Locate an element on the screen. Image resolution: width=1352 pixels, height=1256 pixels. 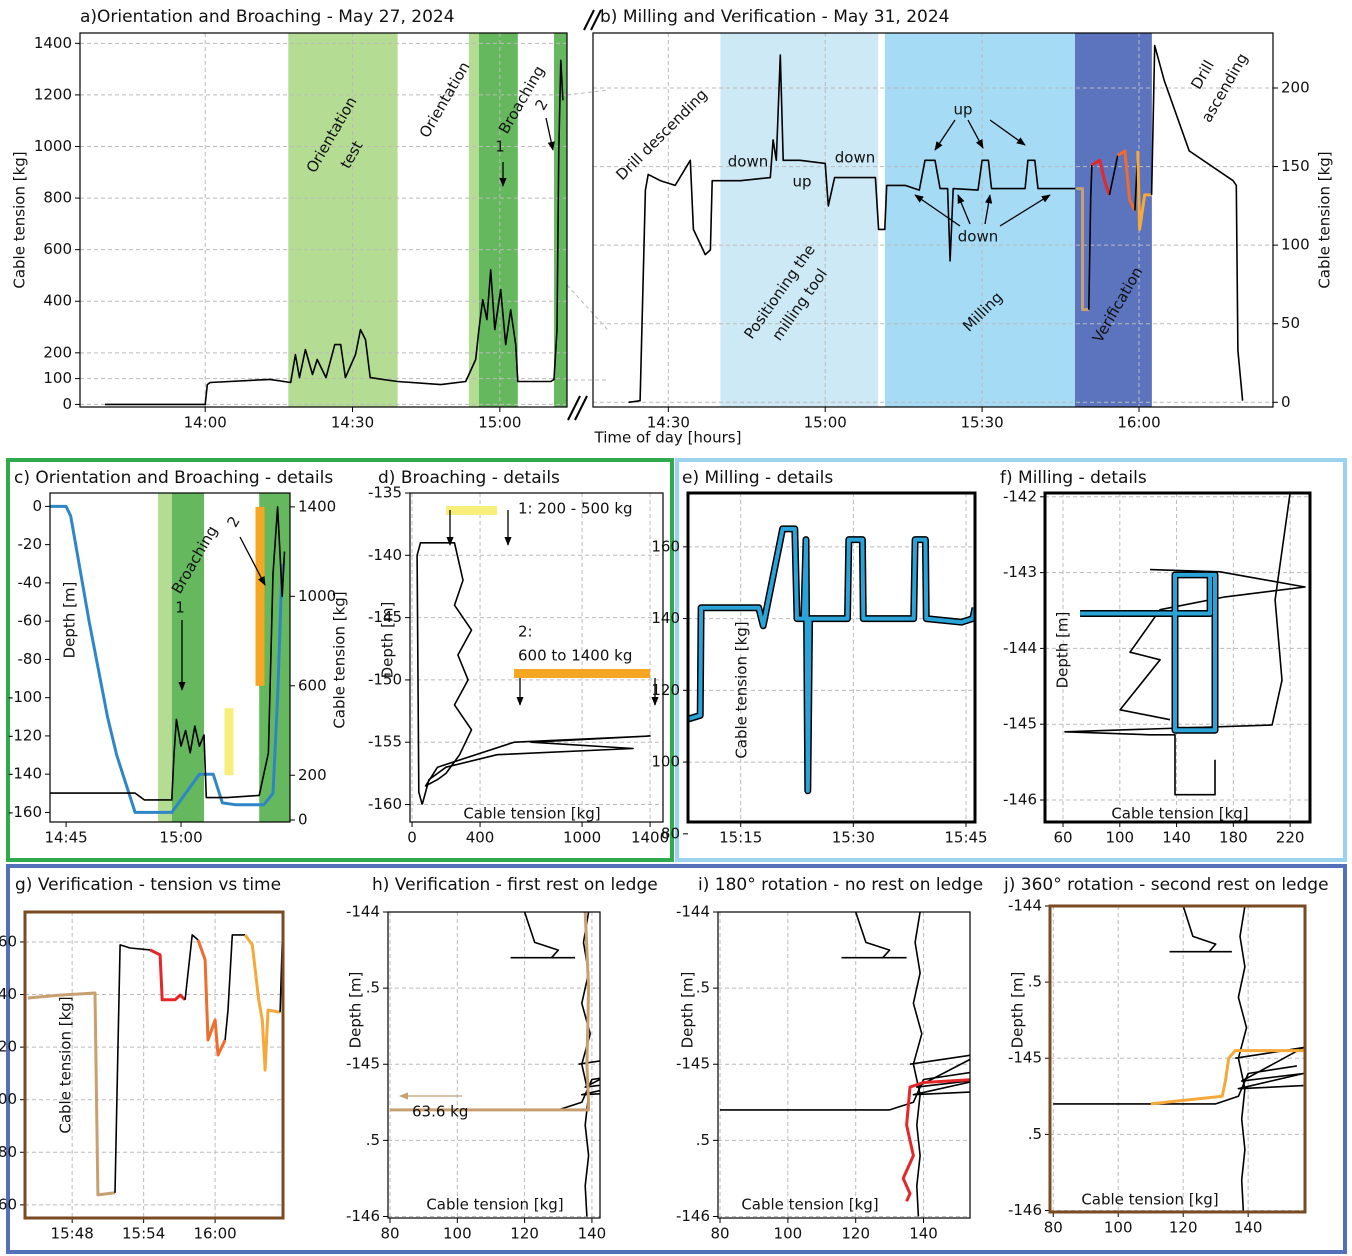
y-tick-label: 50 is located at coordinates (1290, 323).